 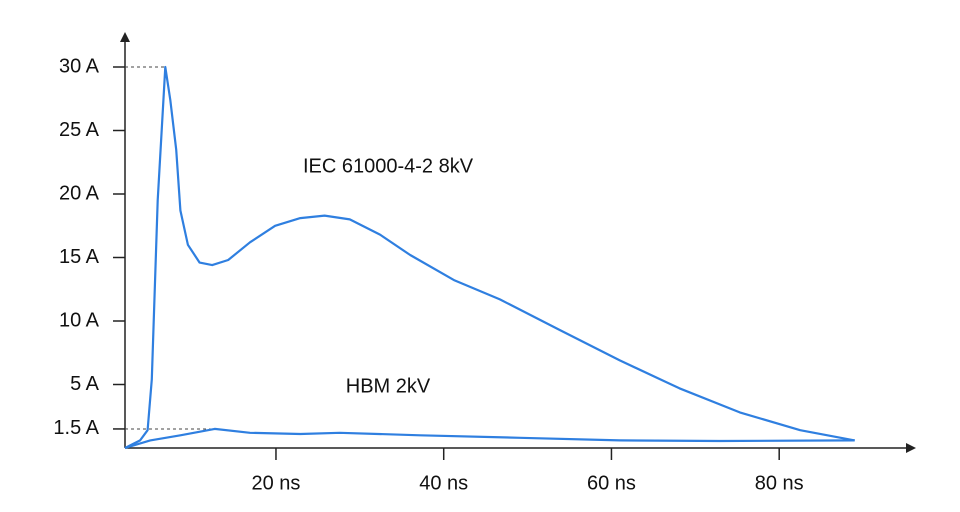 I want to click on x-tick-label: 60 ns, so click(x=611, y=483).